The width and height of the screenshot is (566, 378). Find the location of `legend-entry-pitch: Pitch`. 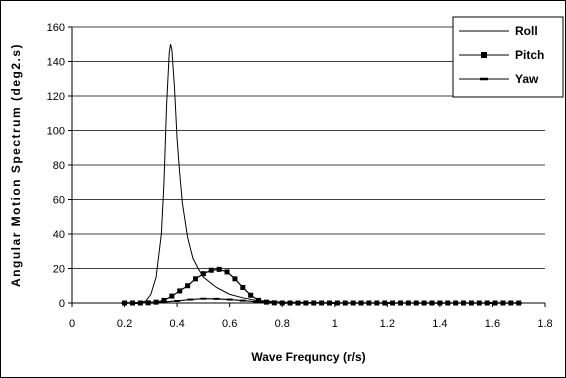

legend-entry-pitch: Pitch is located at coordinates (501, 55).